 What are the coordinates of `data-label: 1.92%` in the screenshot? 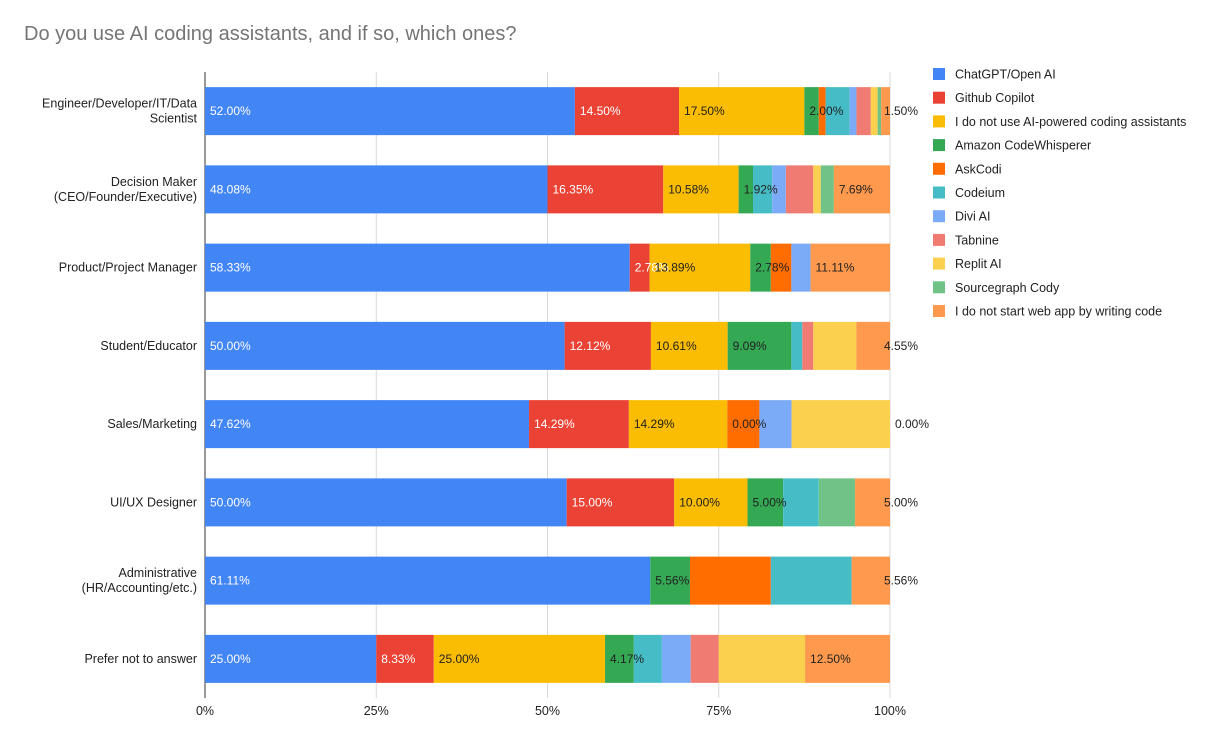 It's located at (761, 189).